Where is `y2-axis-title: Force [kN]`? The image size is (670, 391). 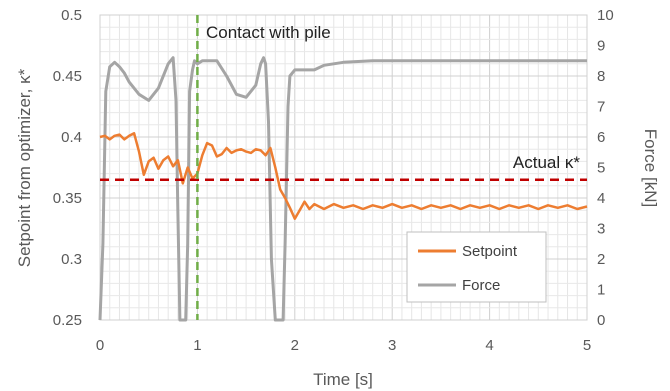 y2-axis-title: Force [kN] is located at coordinates (650, 168).